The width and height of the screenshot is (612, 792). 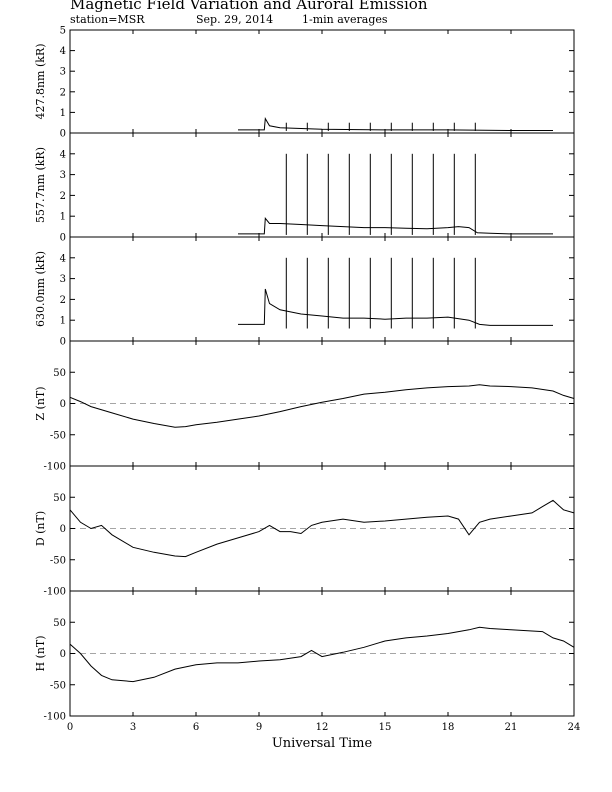 What do you see at coordinates (511, 727) in the screenshot?
I see `x-tick-label: 21` at bounding box center [511, 727].